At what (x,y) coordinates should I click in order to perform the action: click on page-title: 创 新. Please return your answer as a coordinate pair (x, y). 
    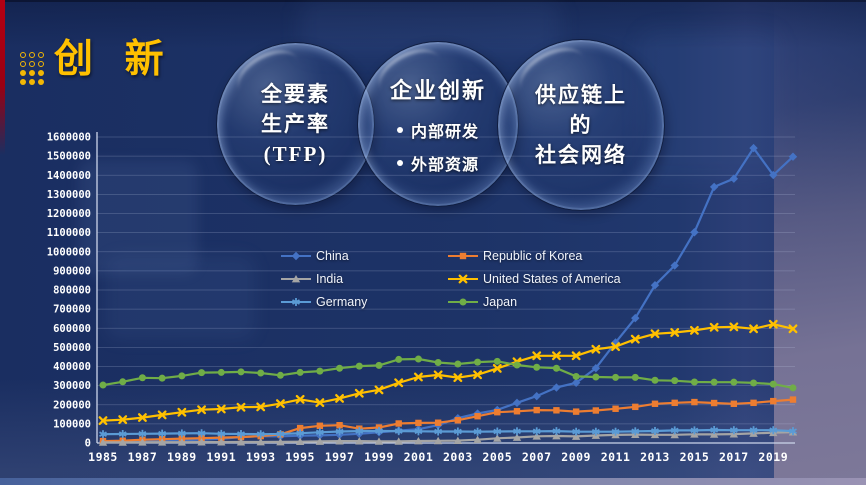
    Looking at the image, I should click on (113, 59).